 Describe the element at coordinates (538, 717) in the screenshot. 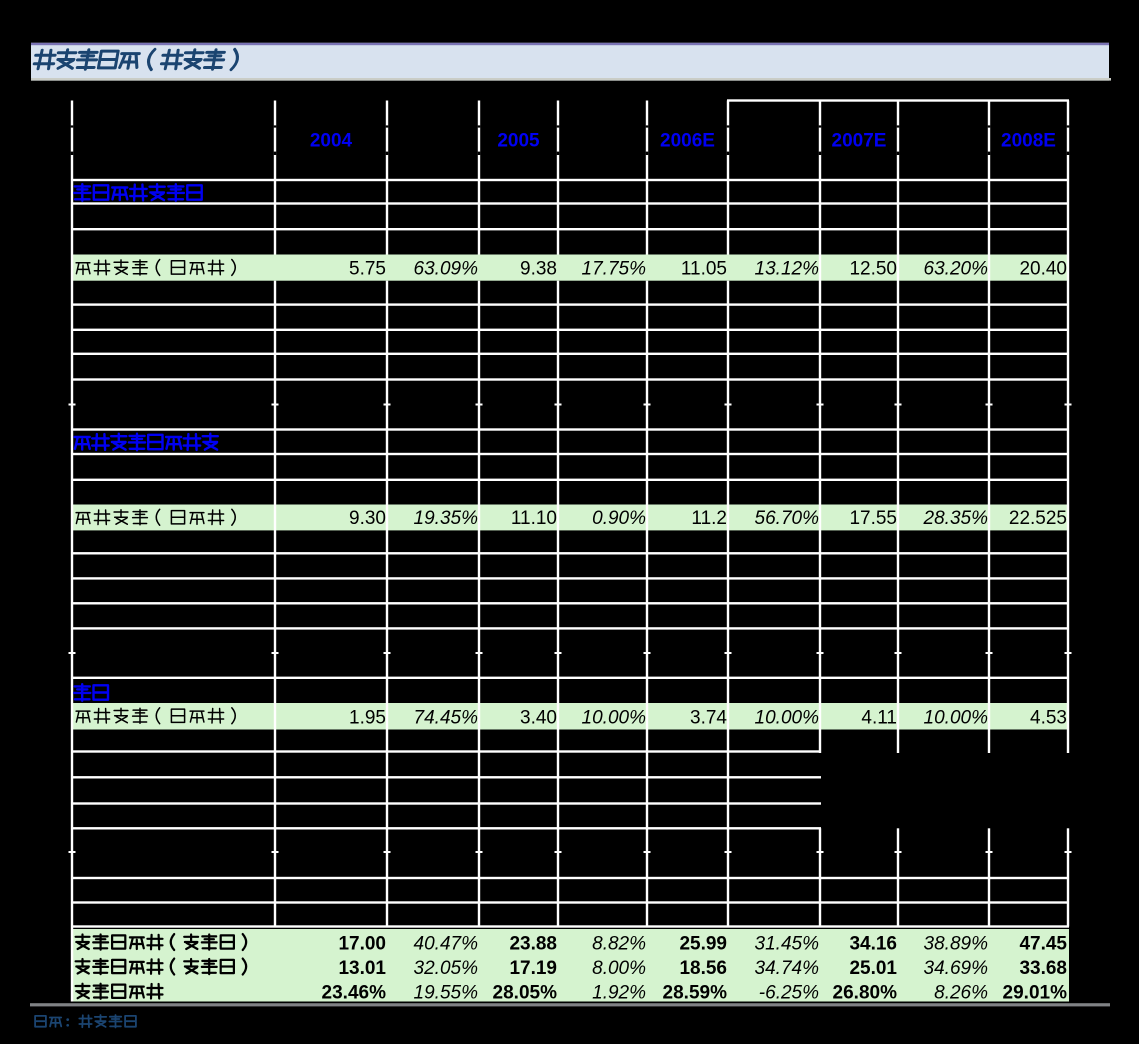

I see `svg-text: 3.40` at that location.